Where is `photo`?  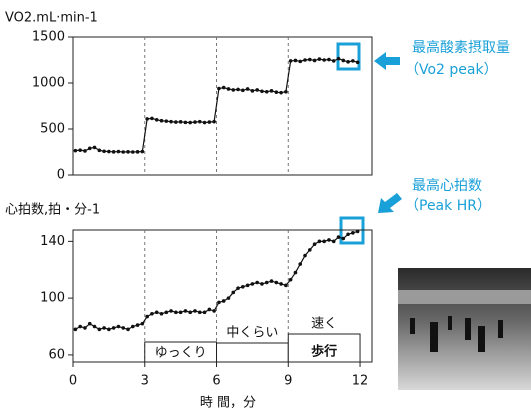 photo is located at coordinates (464, 329).